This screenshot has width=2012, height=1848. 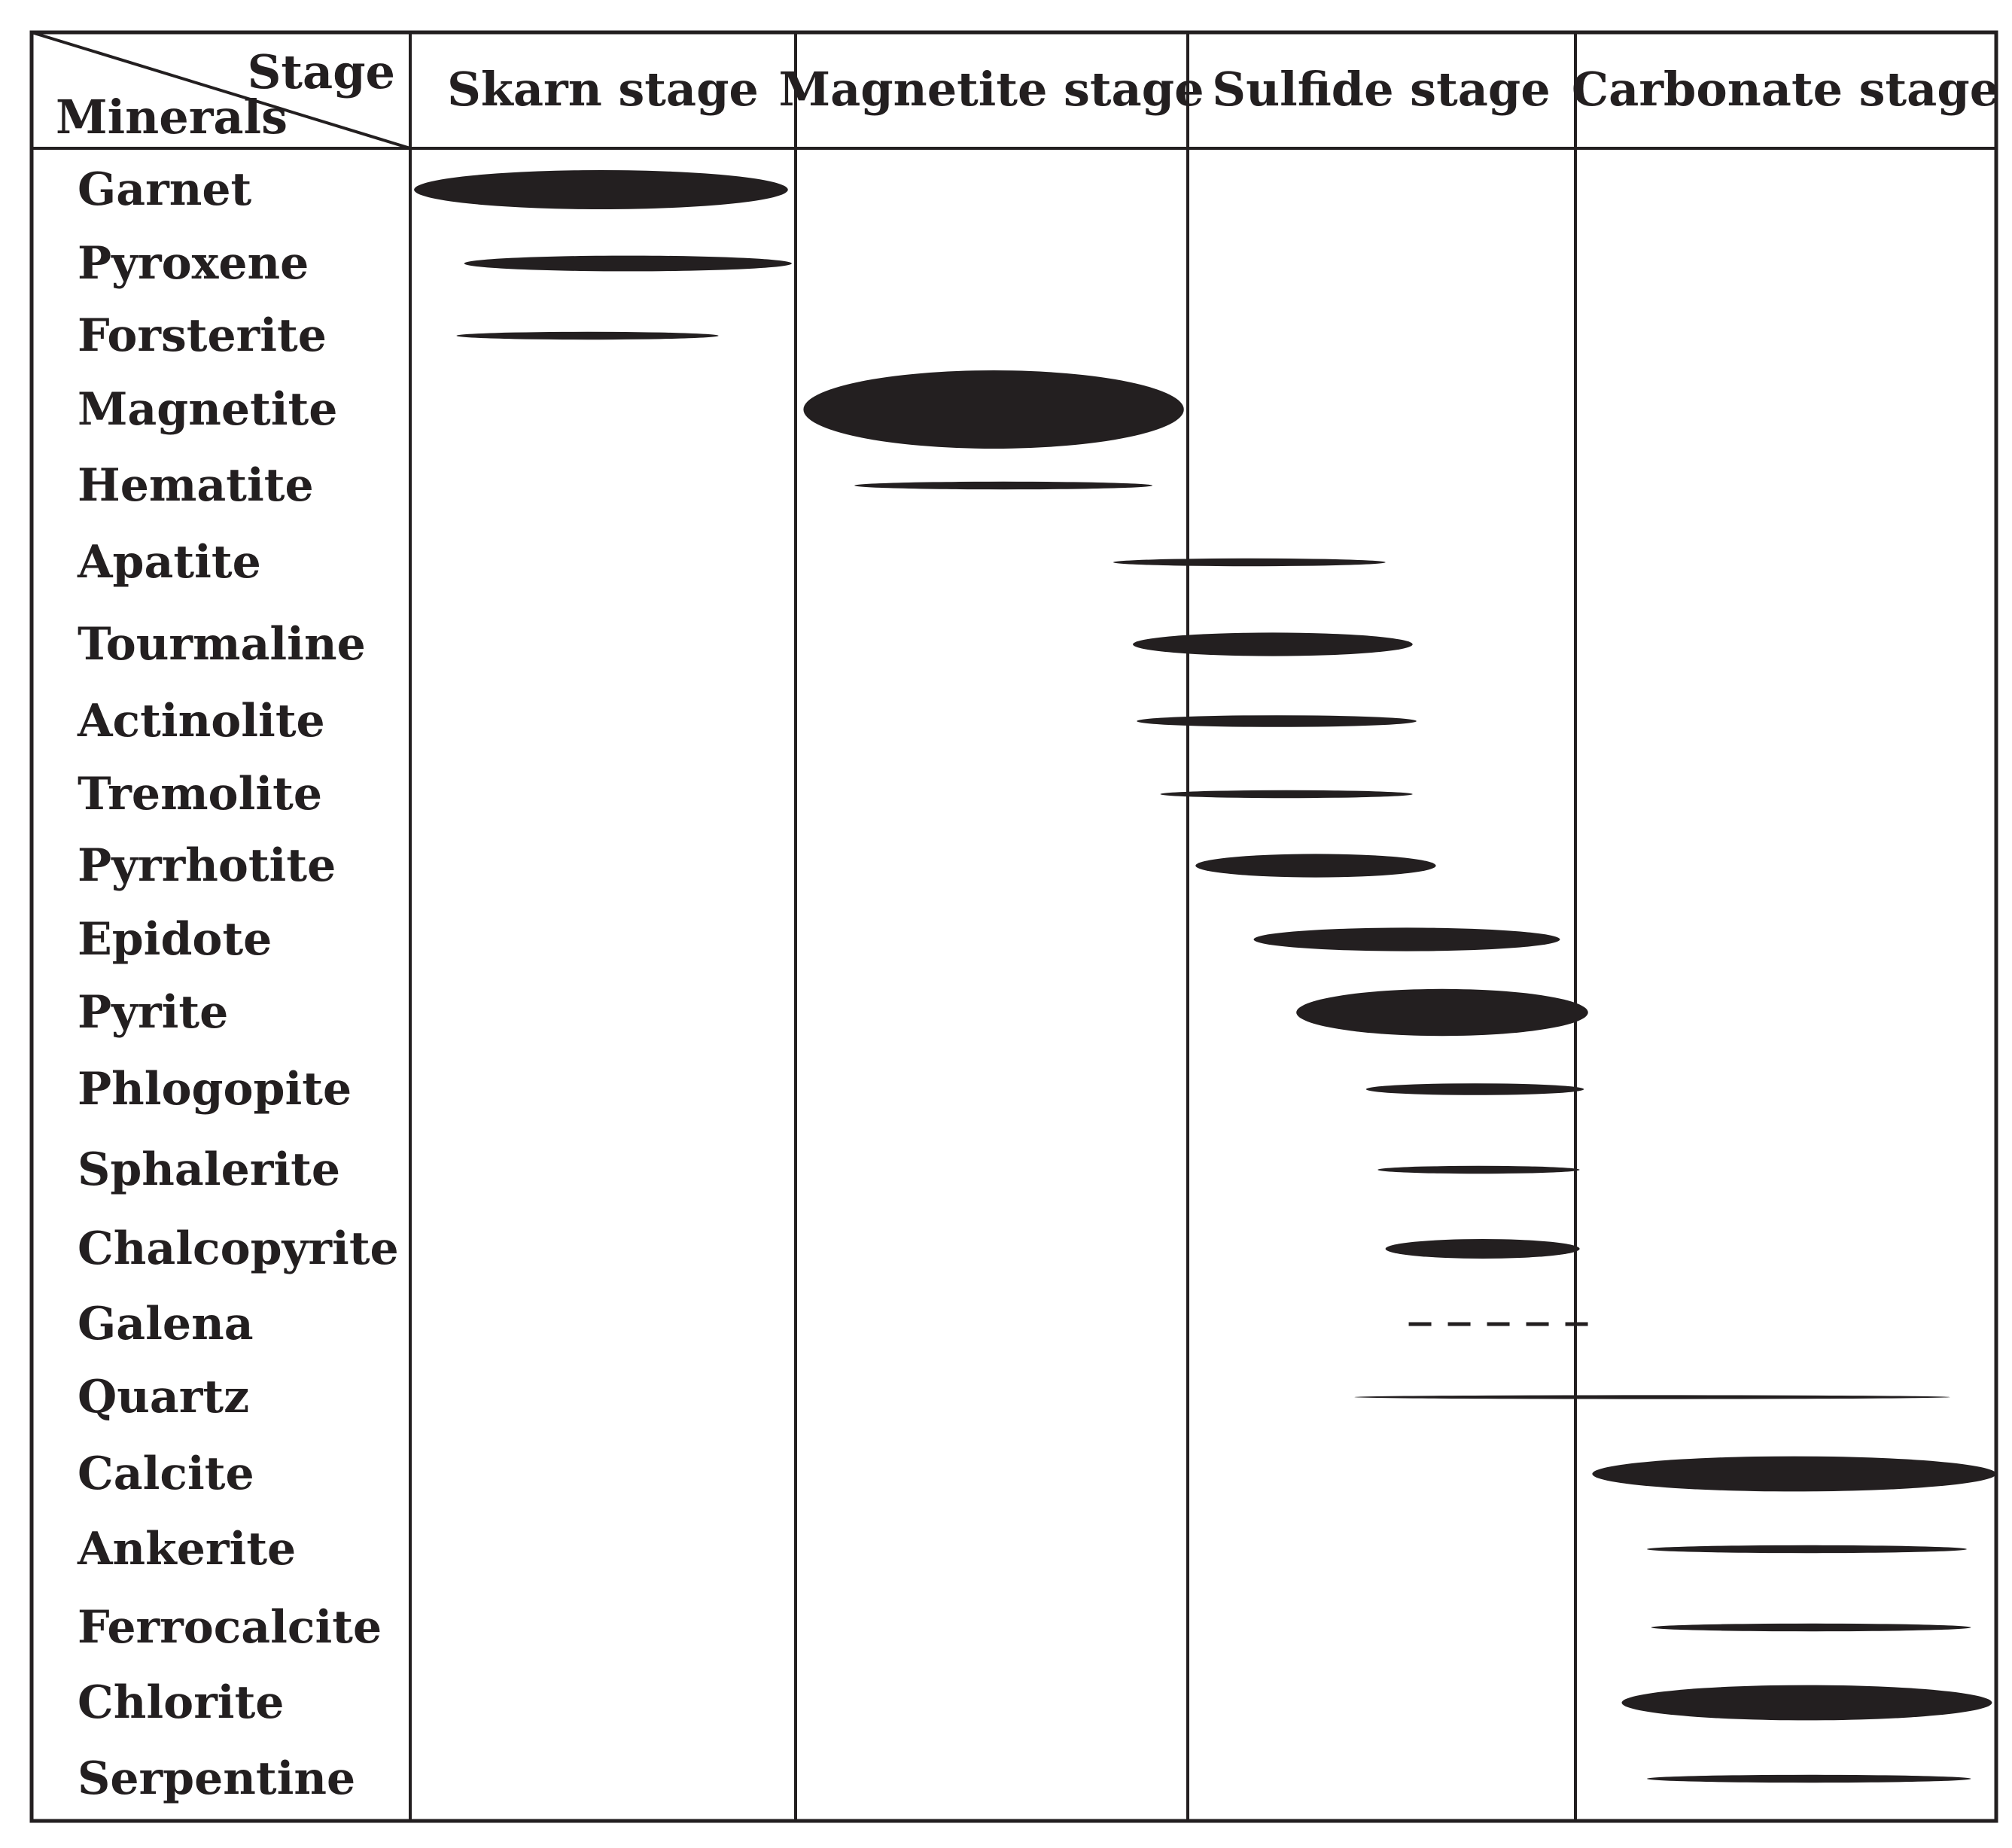 I want to click on mineral-bar-epidote, so click(x=1406, y=939).